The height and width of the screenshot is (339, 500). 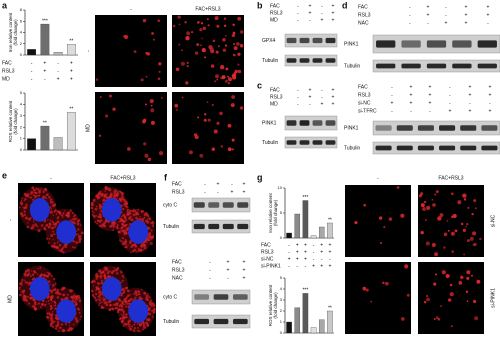 What do you see at coordinates (71, 42) in the screenshot?
I see `significance: **` at bounding box center [71, 42].